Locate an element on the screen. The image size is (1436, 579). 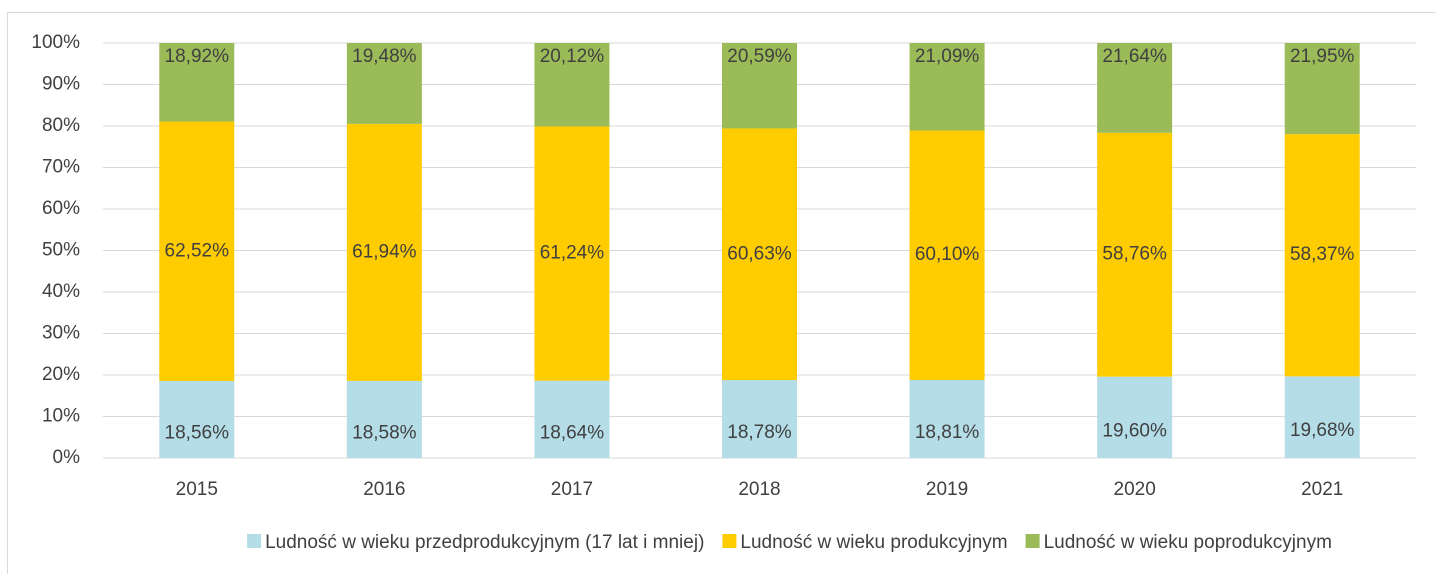
data-label: 19,60% is located at coordinates (1134, 430).